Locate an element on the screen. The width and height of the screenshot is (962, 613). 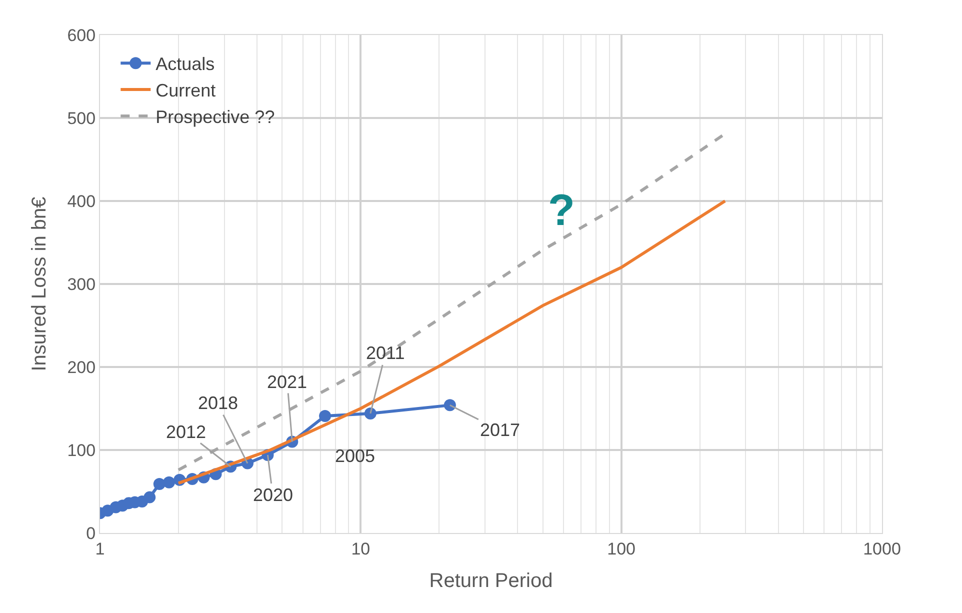
x-tick-label: 10 is located at coordinates (360, 548).